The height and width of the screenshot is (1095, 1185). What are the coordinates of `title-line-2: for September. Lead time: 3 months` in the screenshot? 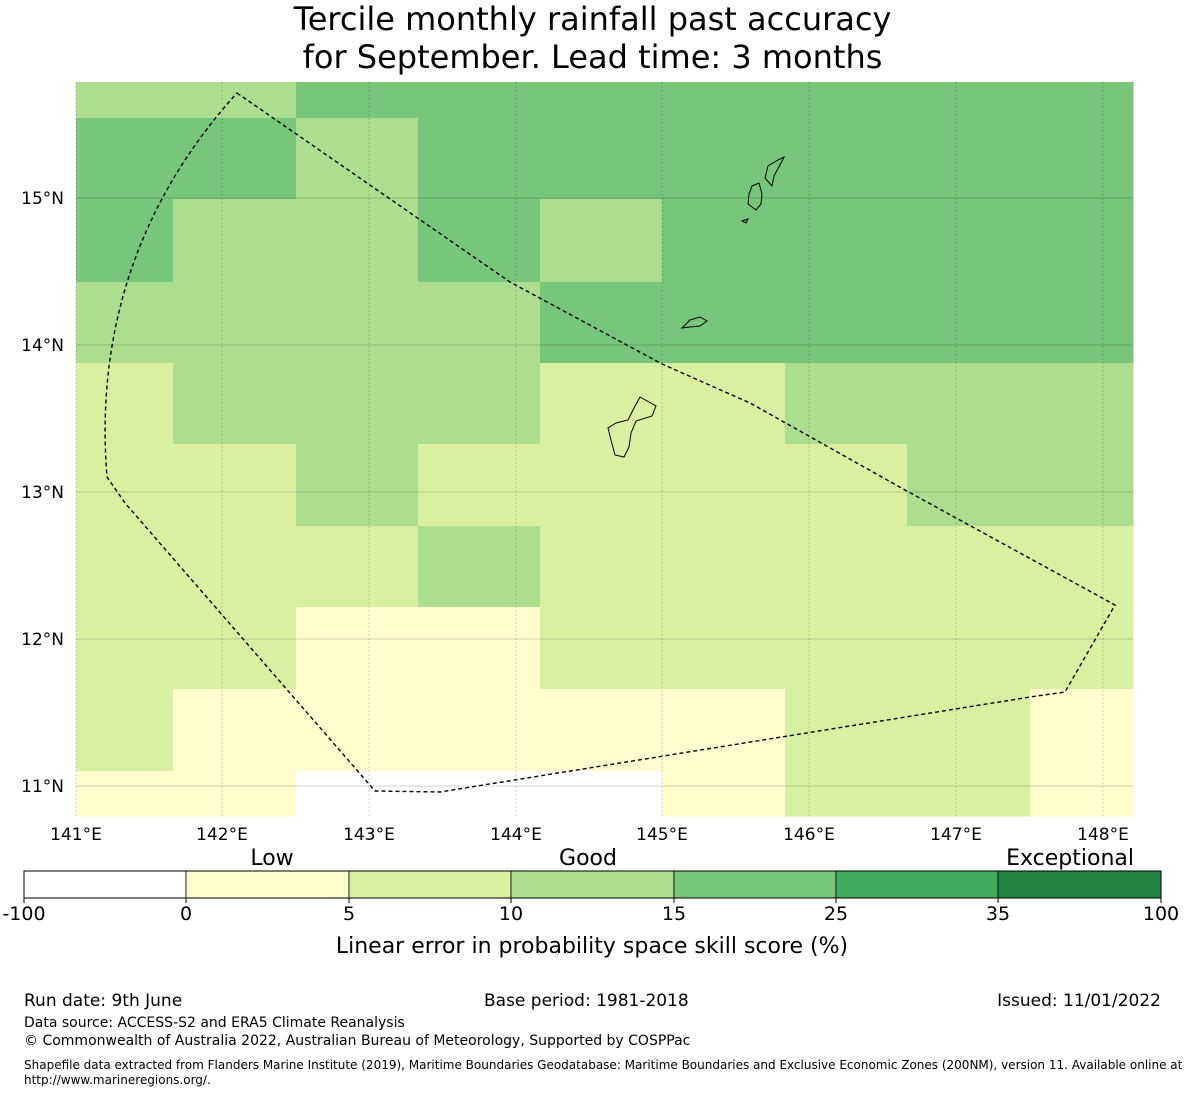 It's located at (592, 57).